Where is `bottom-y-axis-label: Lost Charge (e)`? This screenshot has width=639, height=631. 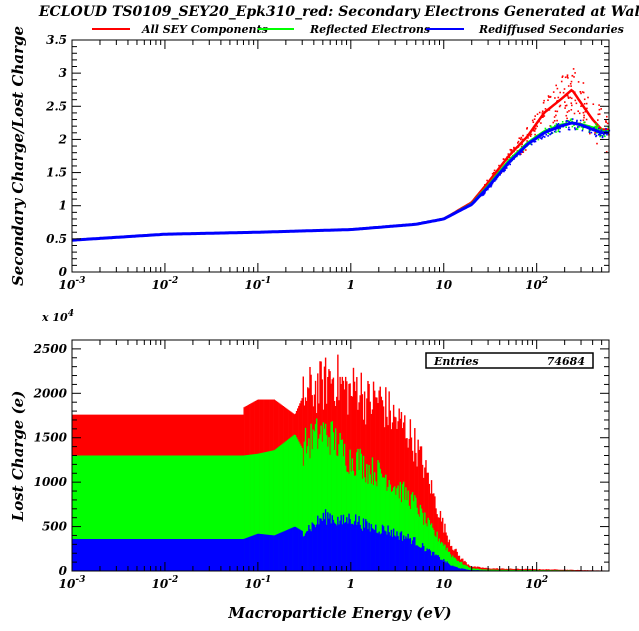 bottom-y-axis-label: Lost Charge (e) is located at coordinates (18, 457).